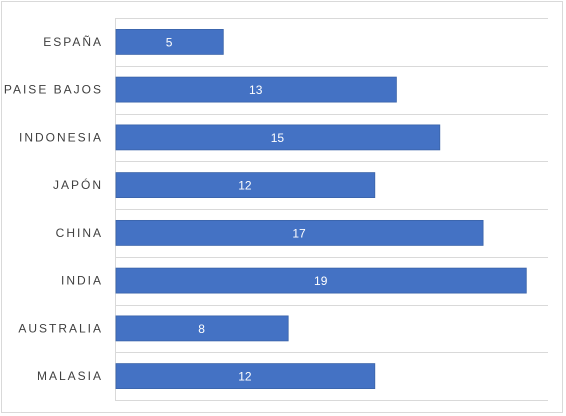  Describe the element at coordinates (53, 90) in the screenshot. I see `category-label: PAISE BAJOS` at that location.